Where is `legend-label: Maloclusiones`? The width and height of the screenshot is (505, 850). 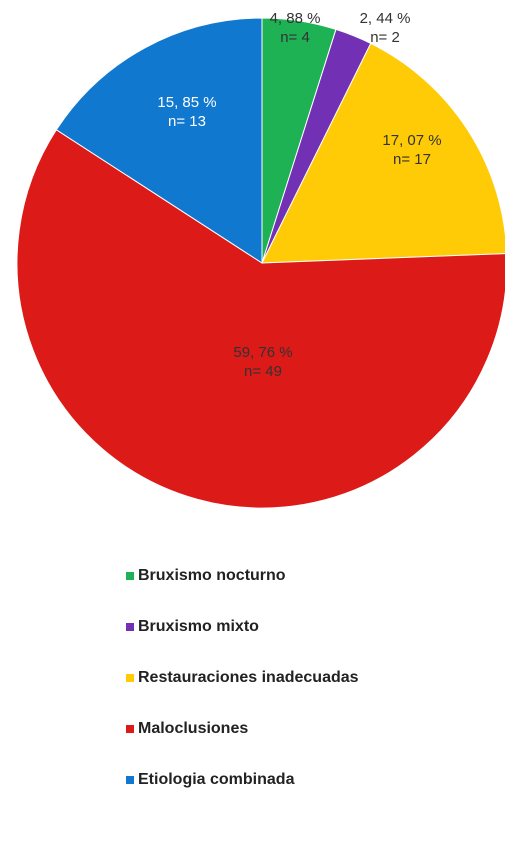
legend-label: Maloclusiones is located at coordinates (193, 729).